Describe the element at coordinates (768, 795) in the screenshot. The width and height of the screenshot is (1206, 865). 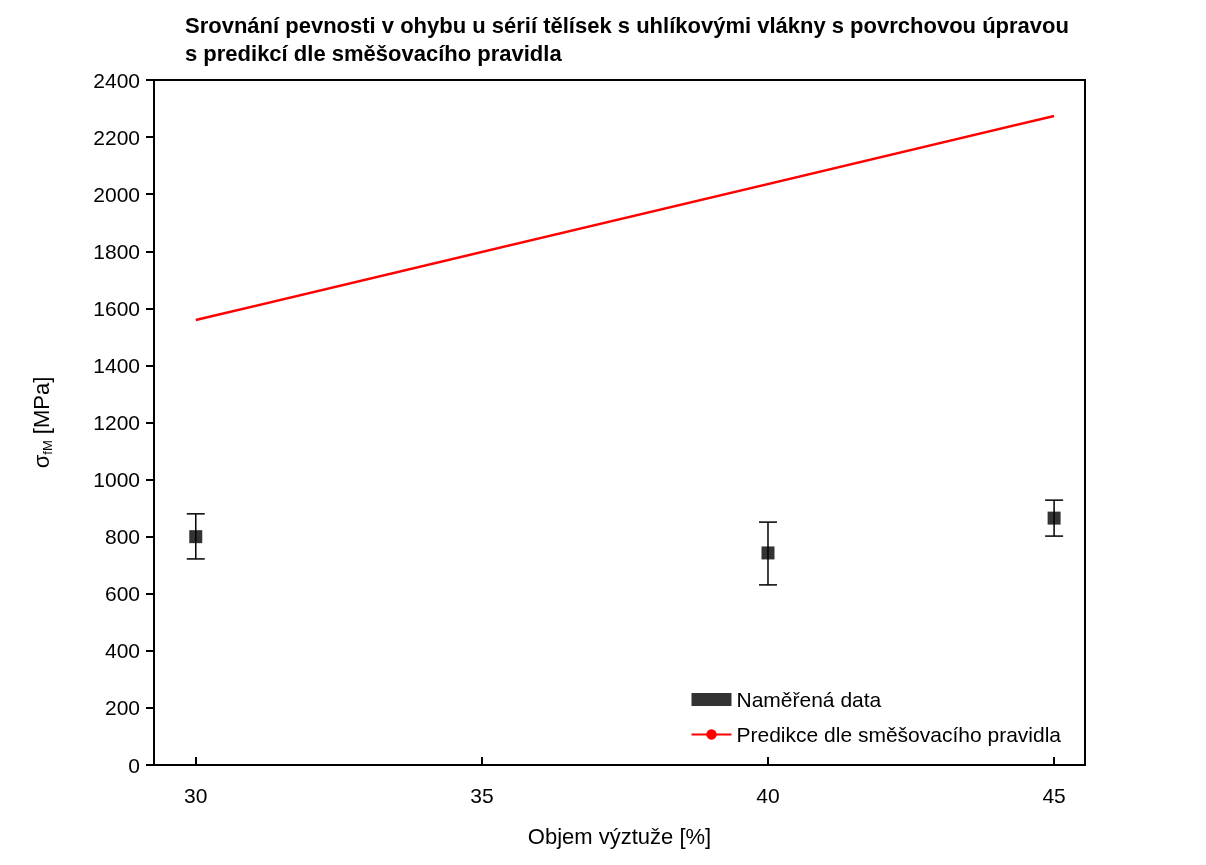
I see `x-tick-label: 40` at that location.